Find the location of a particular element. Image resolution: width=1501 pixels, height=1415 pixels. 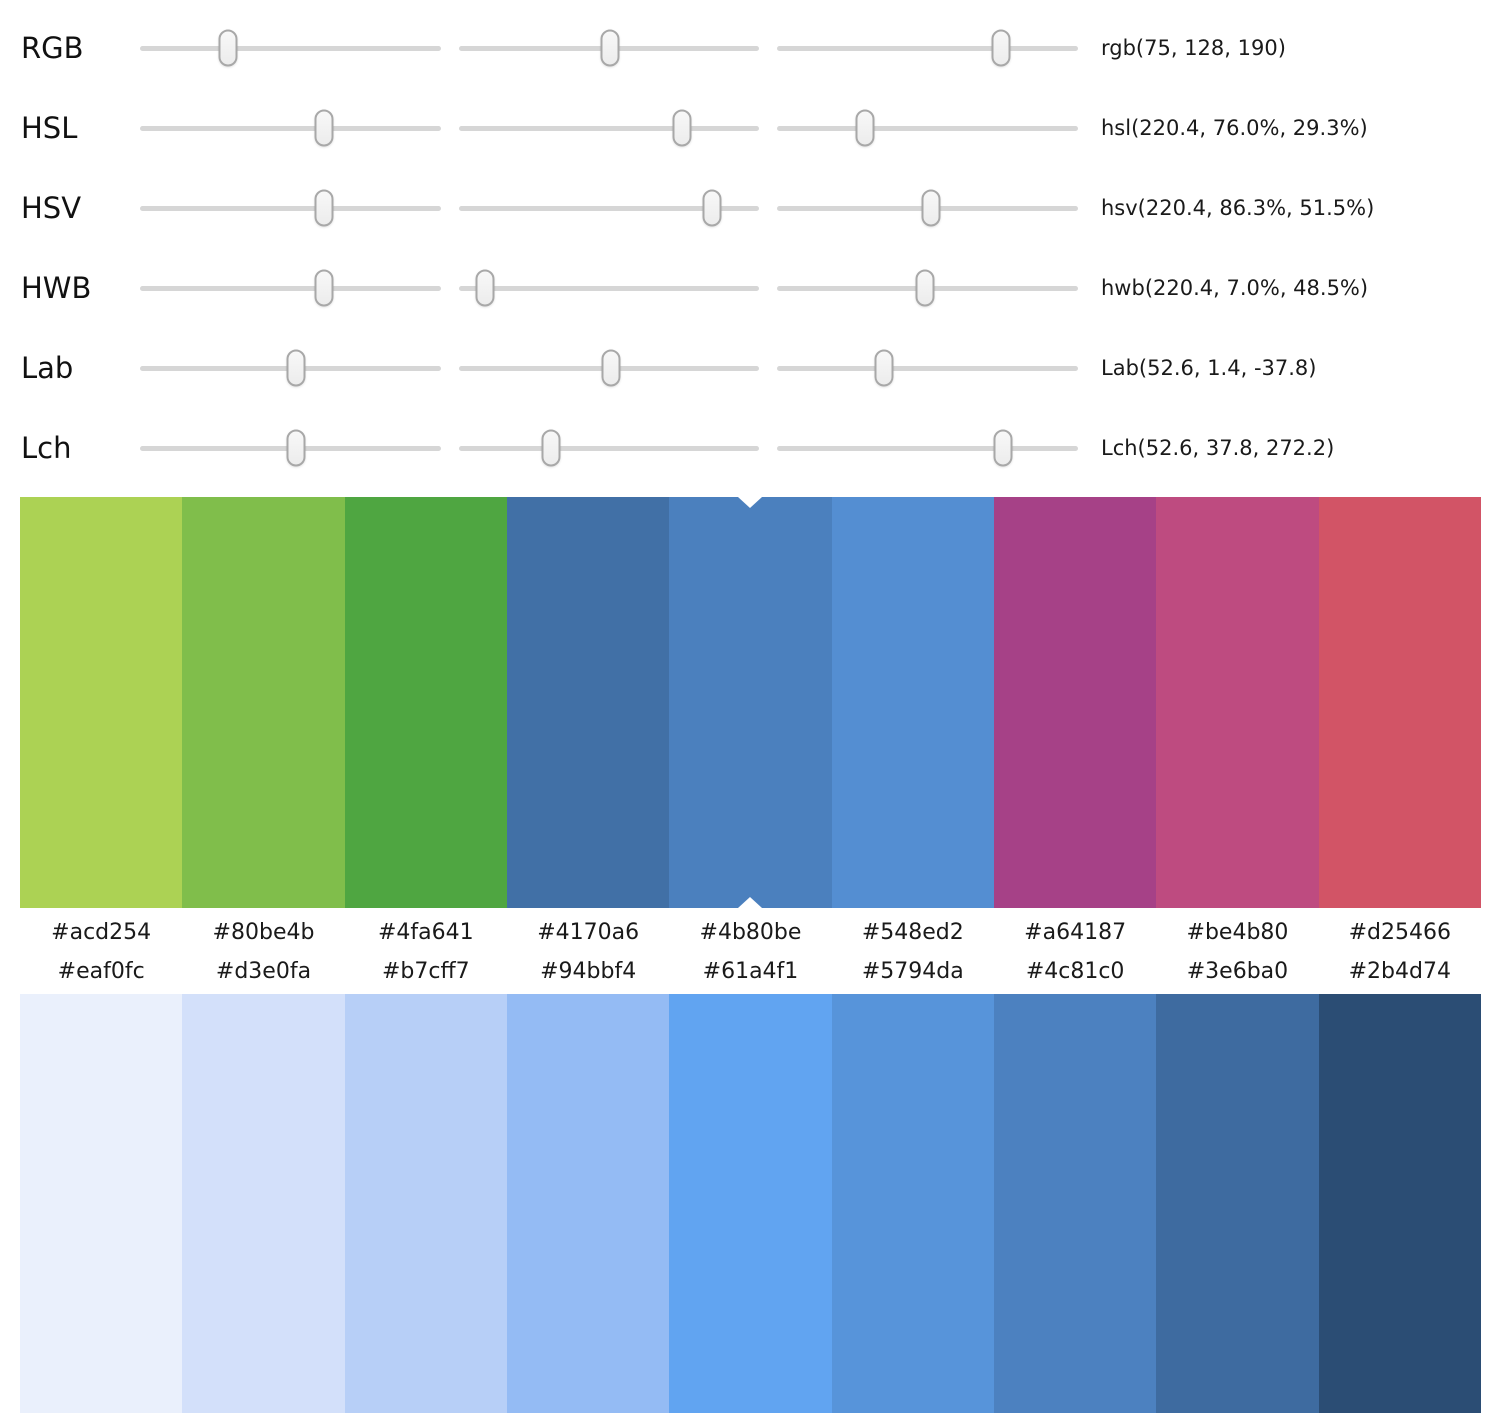

swatch-hex-label: #5794da is located at coordinates (912, 971).